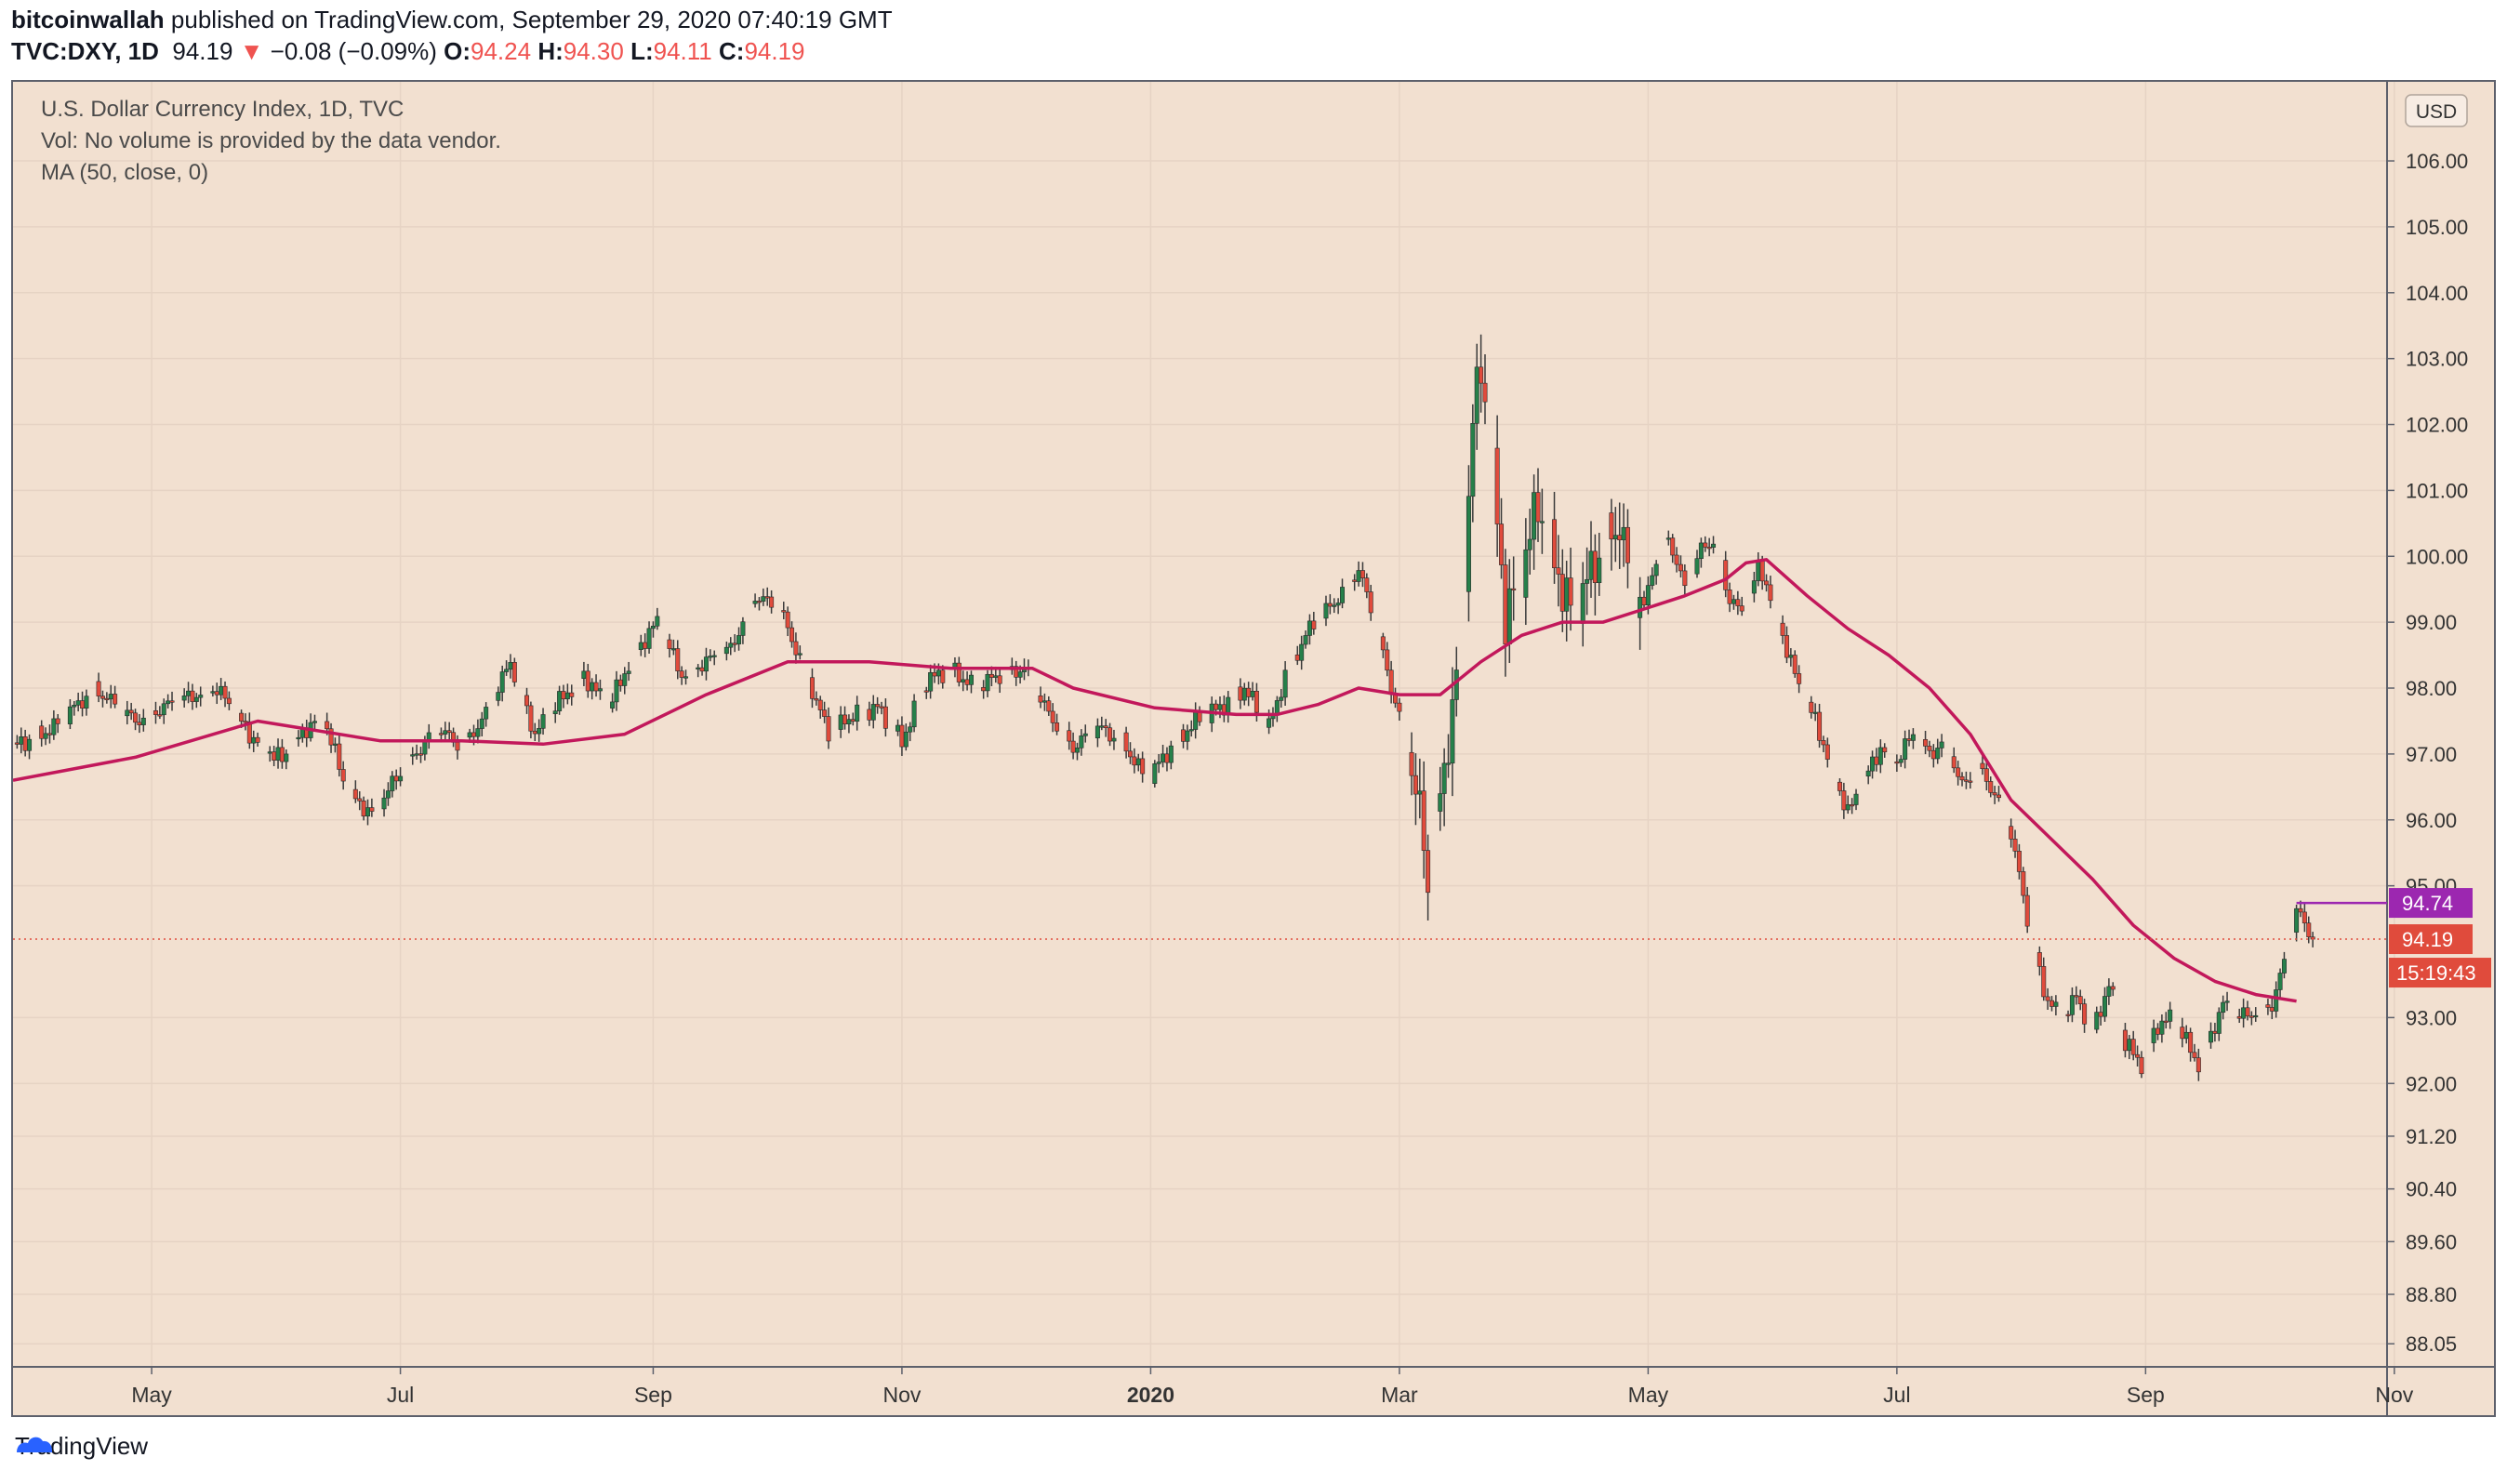  What do you see at coordinates (34, 1444) in the screenshot?
I see `tradingview-logo-icon` at bounding box center [34, 1444].